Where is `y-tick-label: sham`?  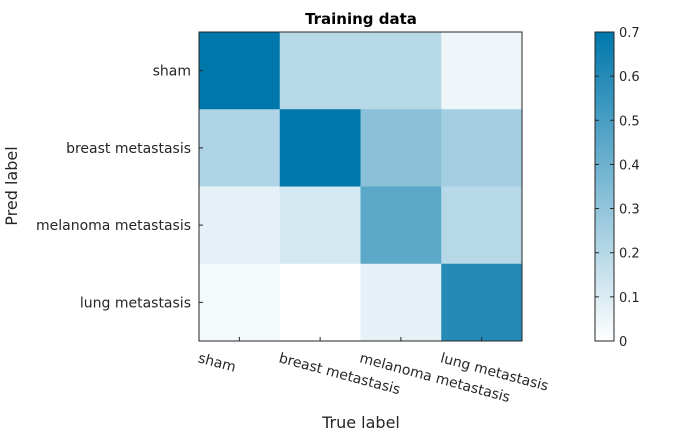 y-tick-label: sham is located at coordinates (172, 72).